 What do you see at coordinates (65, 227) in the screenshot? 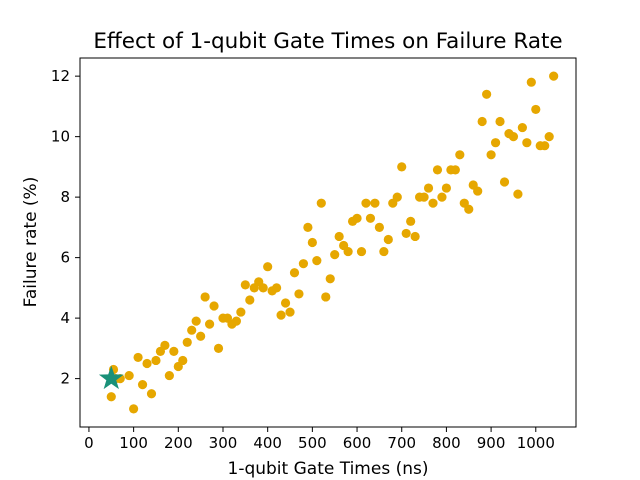
I see `y-axis-ticks: 2 4 6 8 10 12` at bounding box center [65, 227].